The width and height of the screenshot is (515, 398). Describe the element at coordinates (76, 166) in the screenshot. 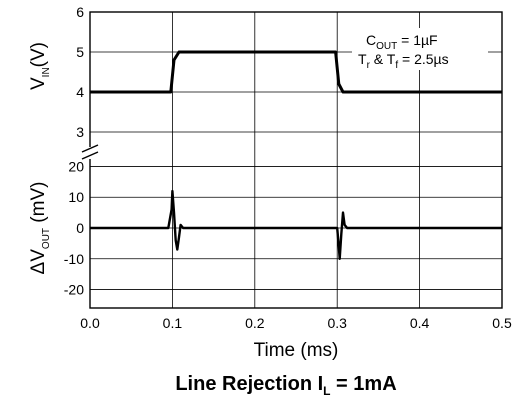

I see `lower-y-tick-label: 20` at that location.